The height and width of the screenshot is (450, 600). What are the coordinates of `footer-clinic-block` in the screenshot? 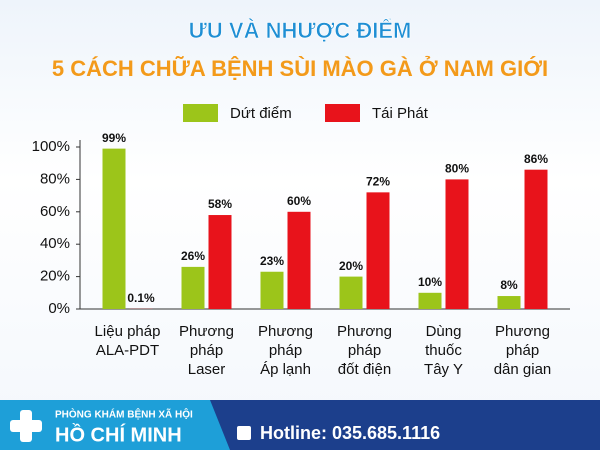 It's located at (115, 425).